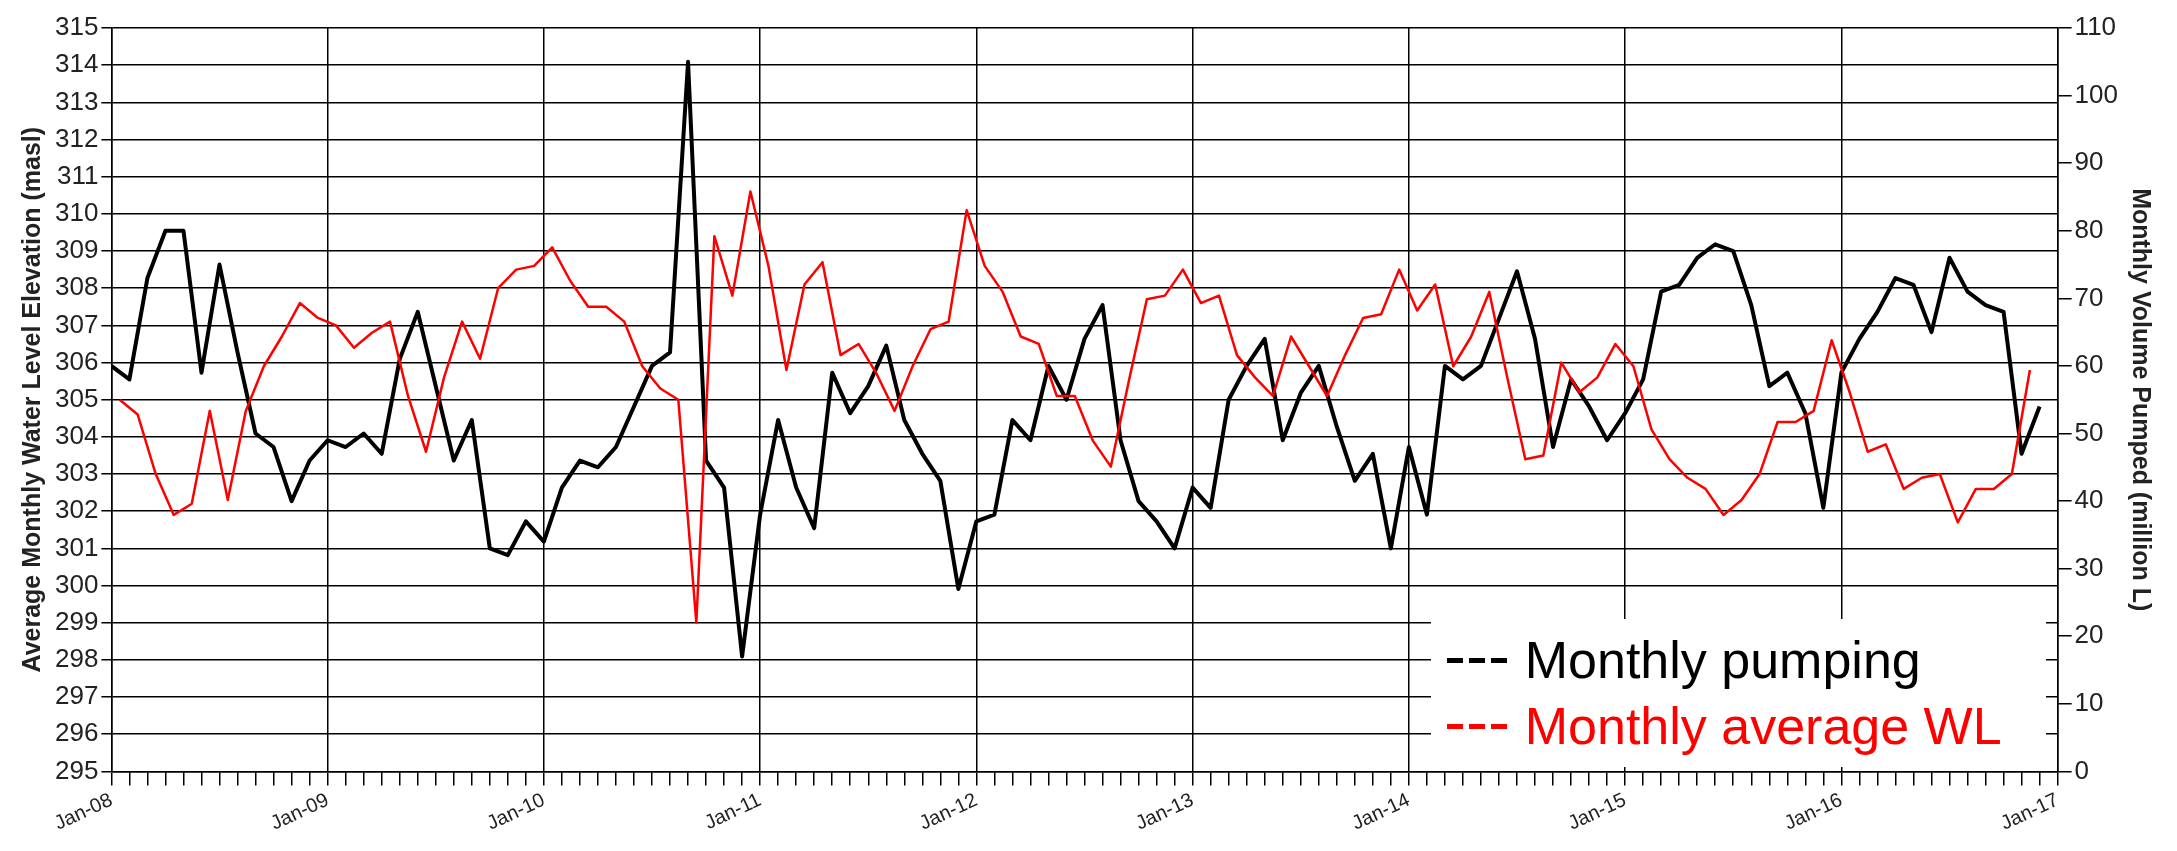  What do you see at coordinates (76, 695) in the screenshot?
I see `y-tick-label: 297` at bounding box center [76, 695].